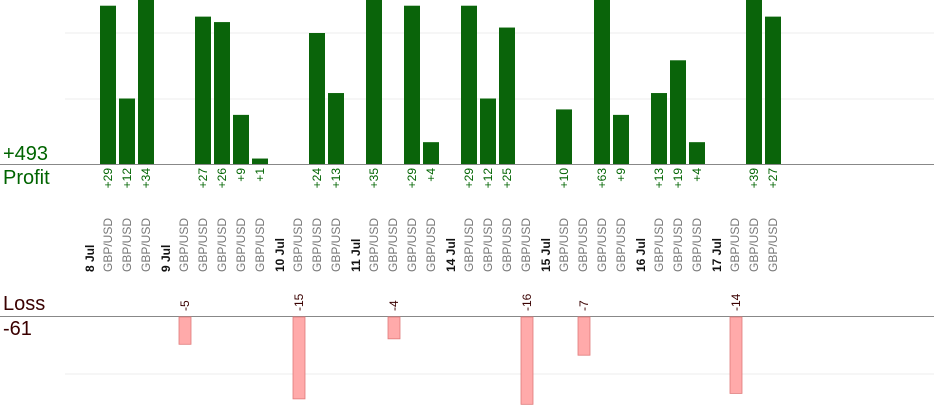  I want to click on loss-value-label: -5, so click(185, 305).